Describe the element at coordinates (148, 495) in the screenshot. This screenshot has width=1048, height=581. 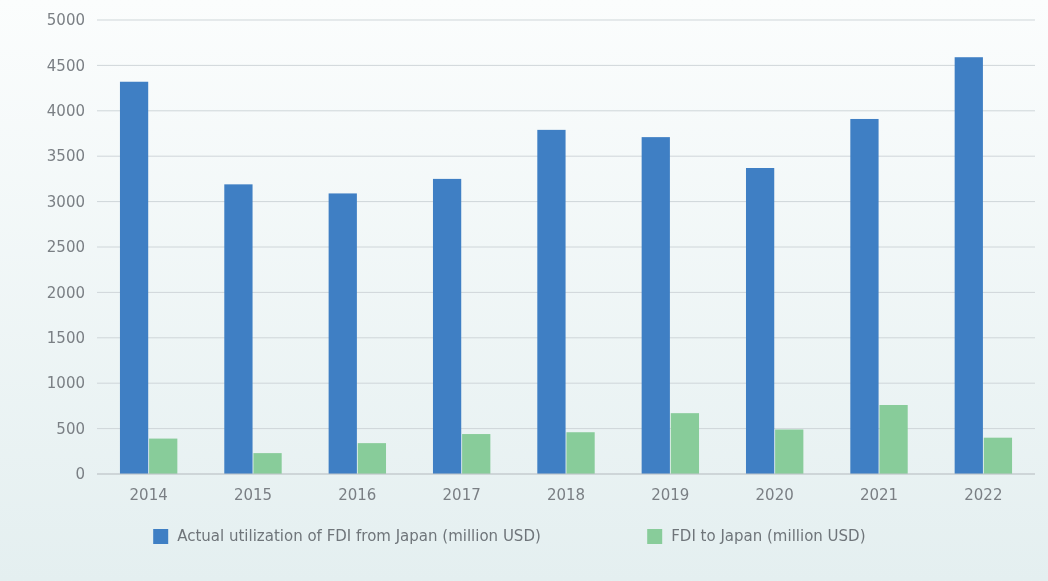
I see `x-tick-label: 2014` at that location.